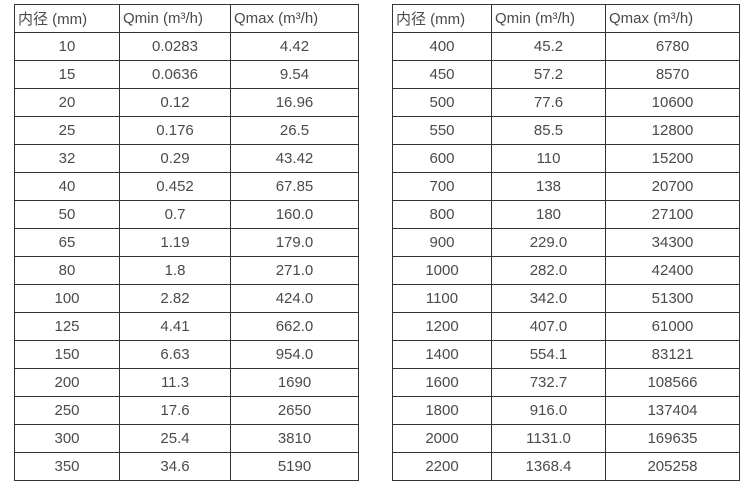 The width and height of the screenshot is (750, 483). I want to click on table-cell: 26.5, so click(294, 130).